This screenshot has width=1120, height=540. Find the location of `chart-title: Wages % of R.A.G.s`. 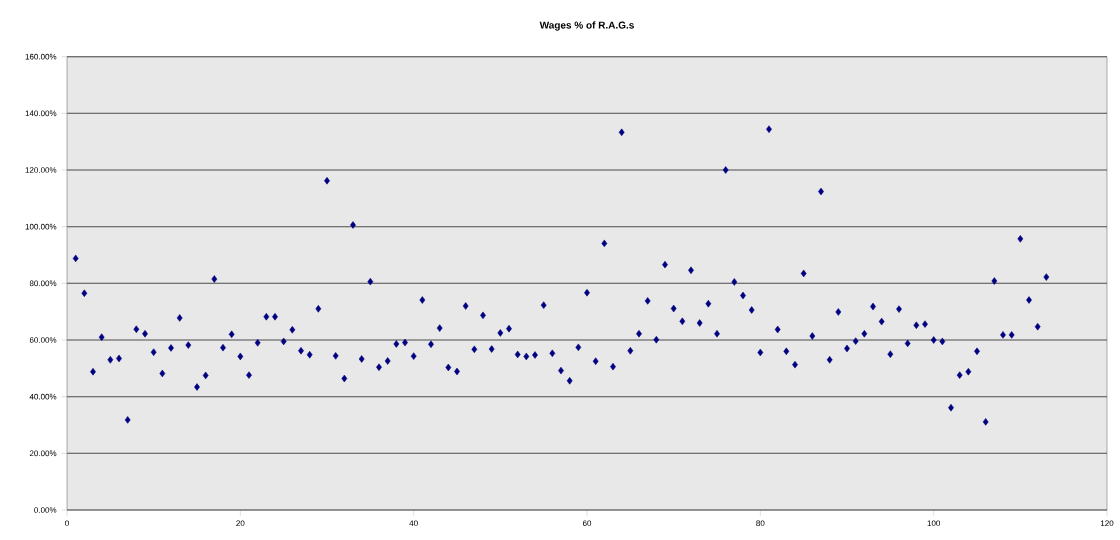

chart-title: Wages % of R.A.G.s is located at coordinates (586, 26).